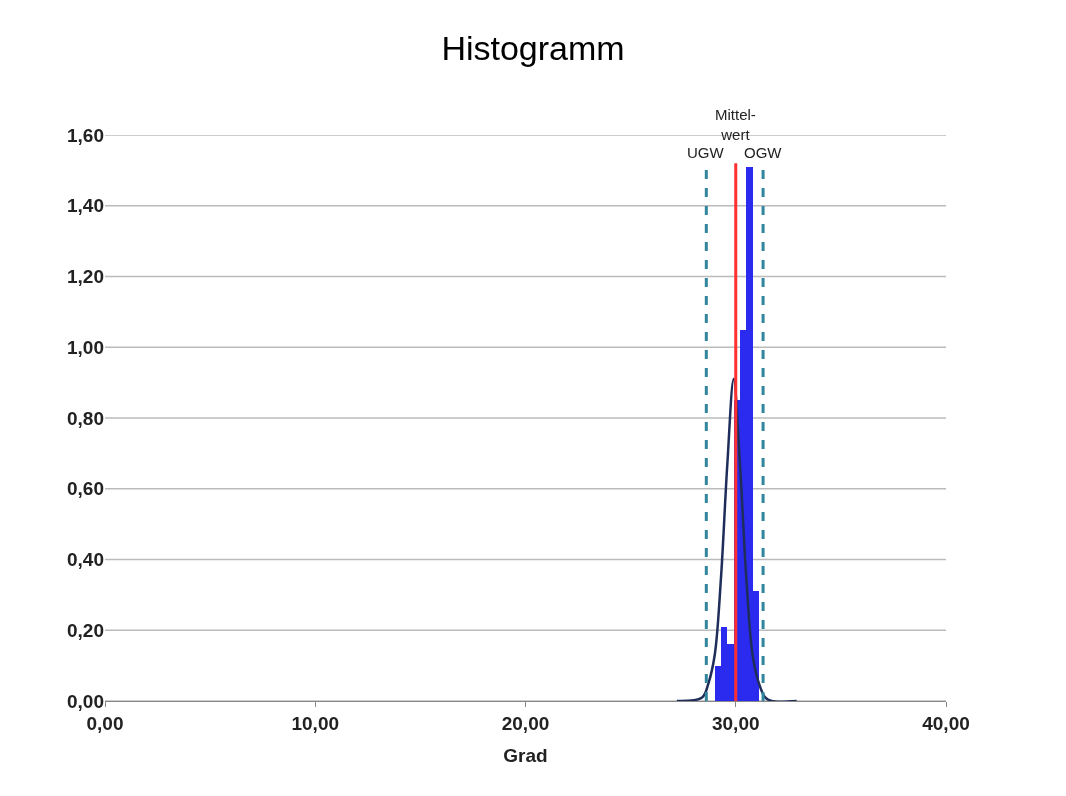 This screenshot has width=1066, height=796. Describe the element at coordinates (105, 723) in the screenshot. I see `x-tick-label: 0,00` at that location.